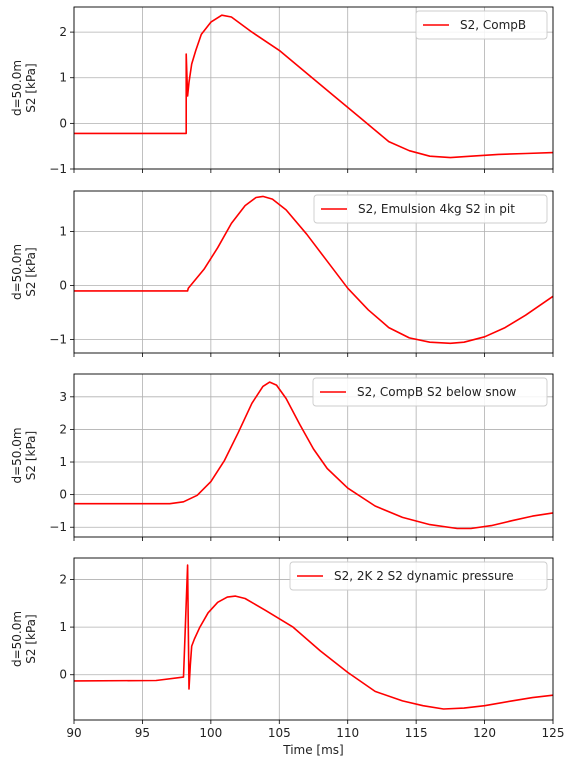 The width and height of the screenshot is (565, 760). I want to click on x-tick-label: 110, so click(347, 733).